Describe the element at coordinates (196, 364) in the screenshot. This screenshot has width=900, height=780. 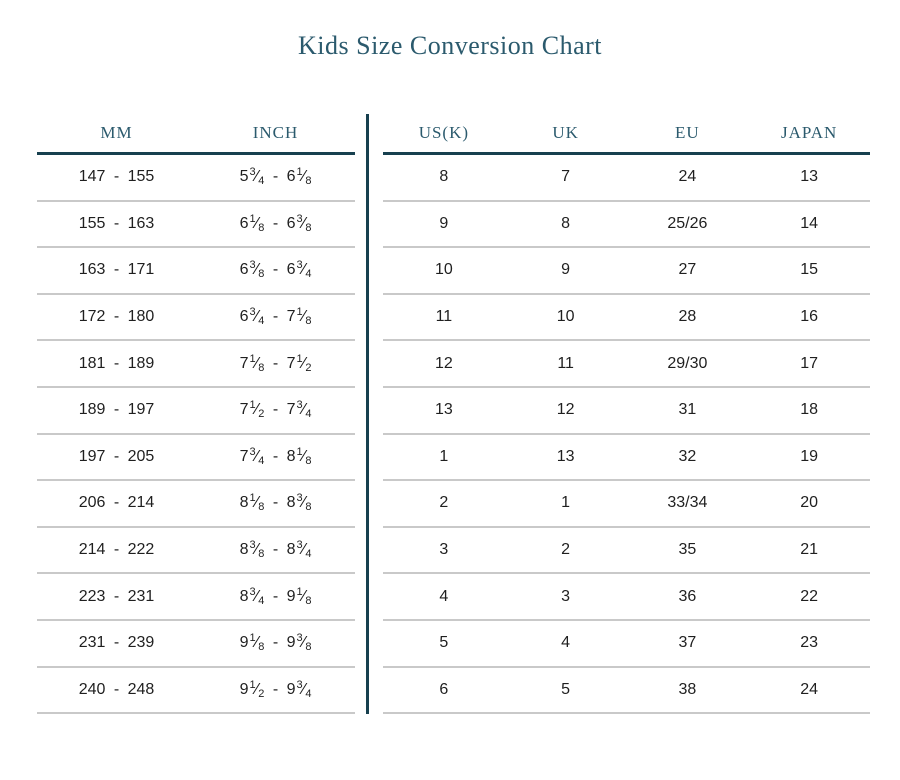
I see `table-row: 181 - 189 71⁄8 - 71⁄2` at that location.